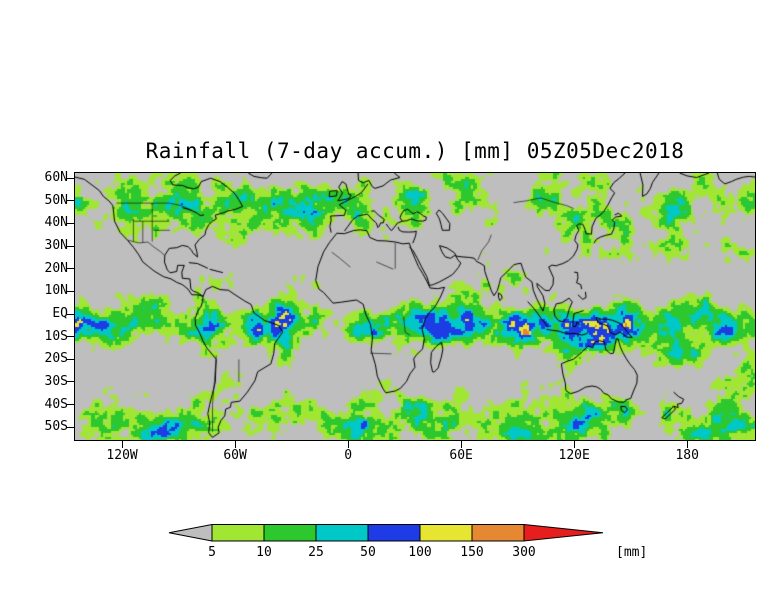 The width and height of the screenshot is (784, 612). Describe the element at coordinates (235, 455) in the screenshot. I see `lon-tick-label: 60W` at that location.